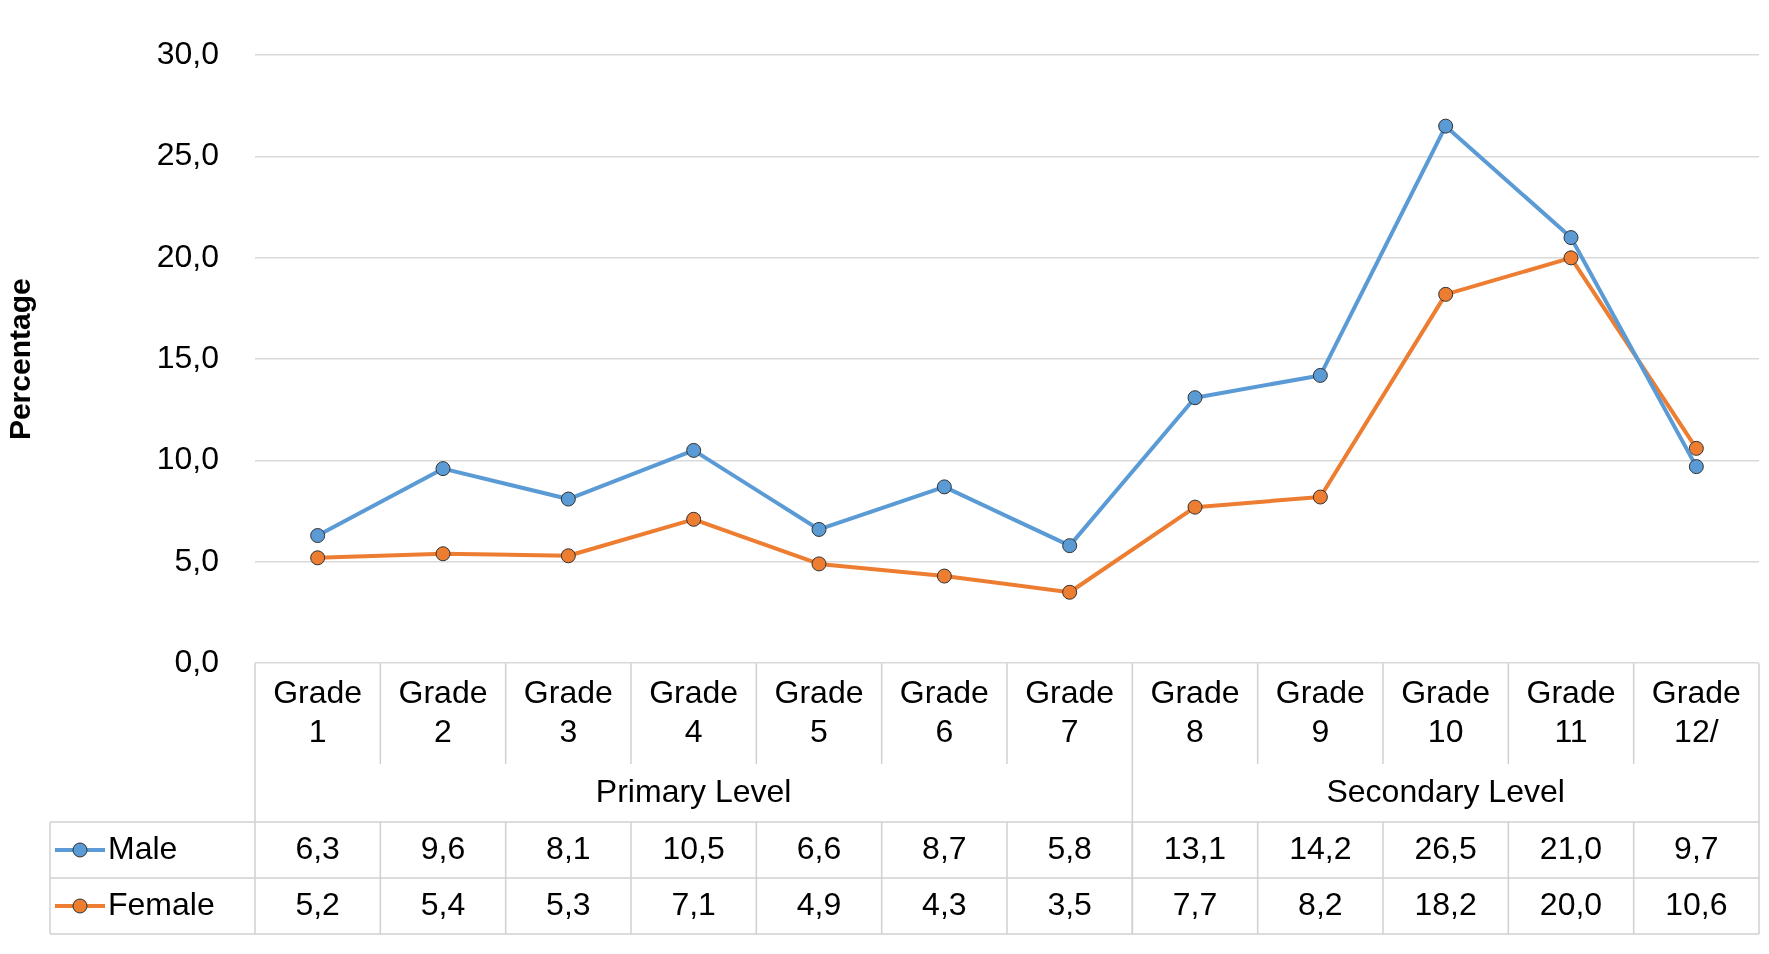 The width and height of the screenshot is (1769, 954). Describe the element at coordinates (944, 903) in the screenshot. I see `data-label: 4,3` at that location.